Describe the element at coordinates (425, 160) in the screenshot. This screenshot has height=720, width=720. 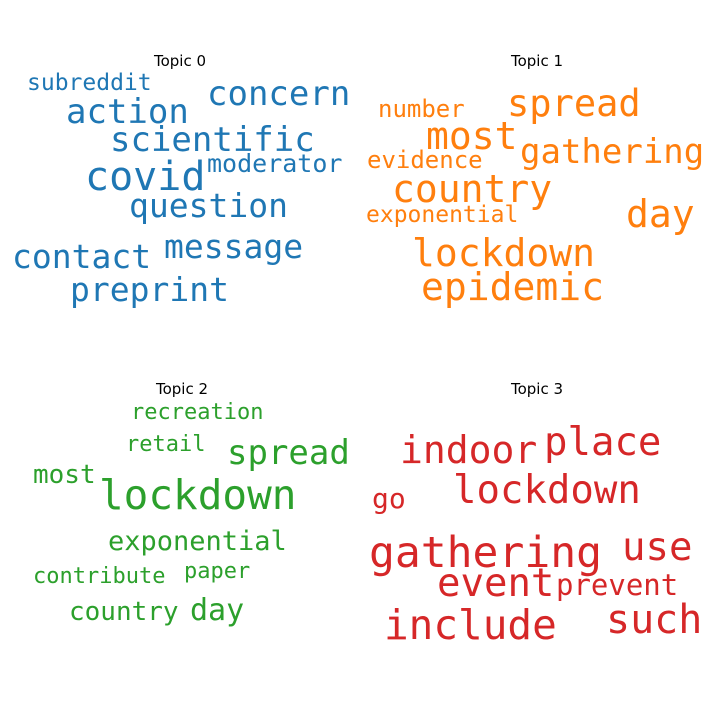
I see `word-evidence: evidence` at that location.